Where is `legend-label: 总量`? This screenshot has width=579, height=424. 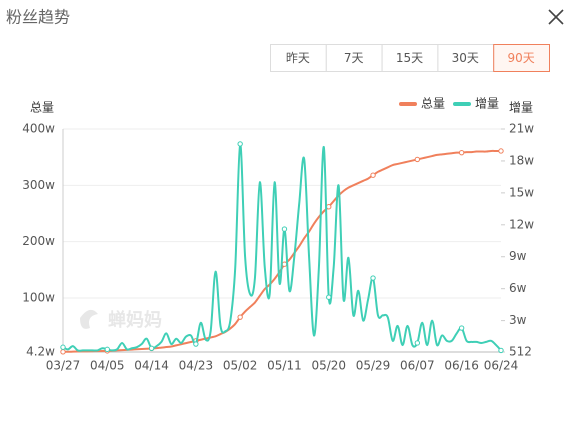
legend-label: 总量 is located at coordinates (433, 104).